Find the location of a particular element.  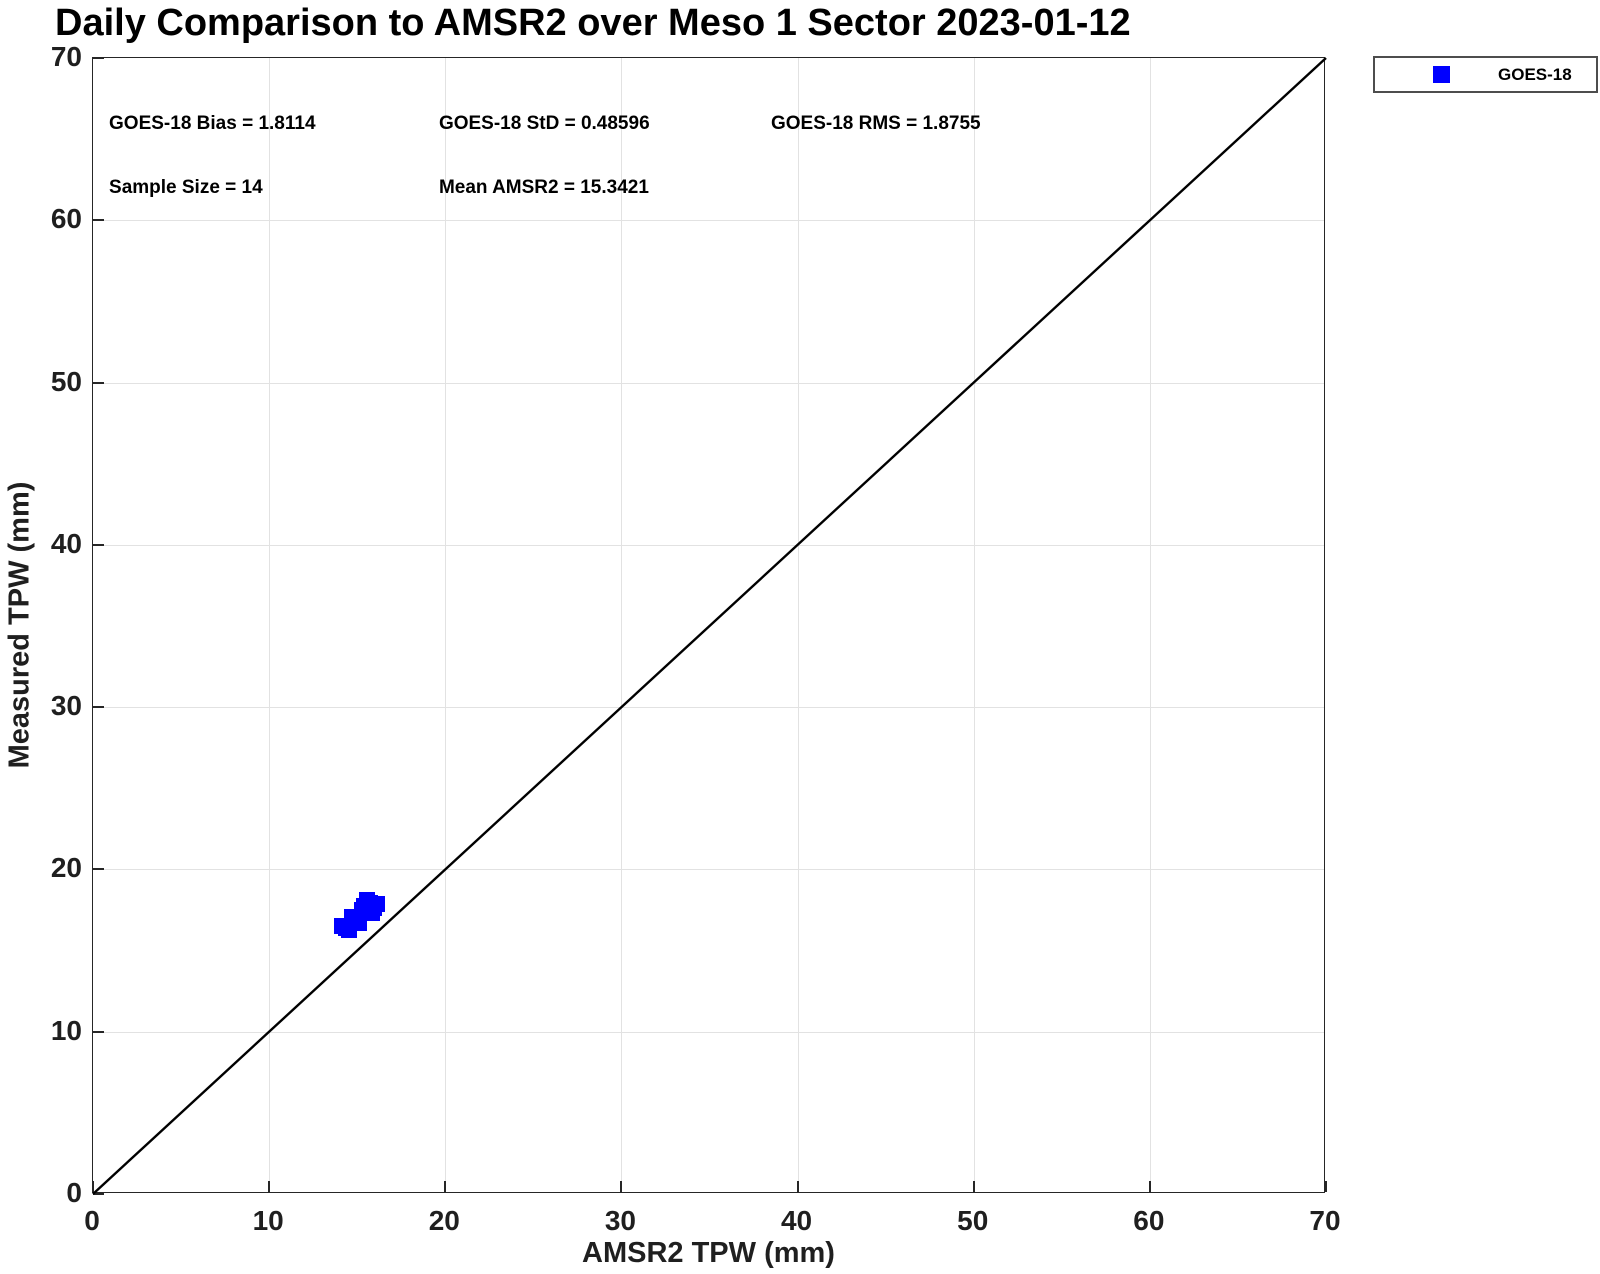

scatter-point is located at coordinates (376, 903).